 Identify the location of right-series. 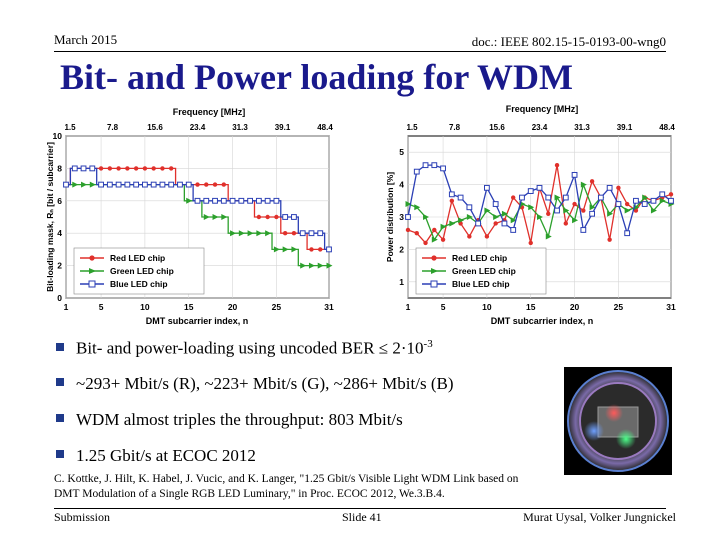
(540, 204).